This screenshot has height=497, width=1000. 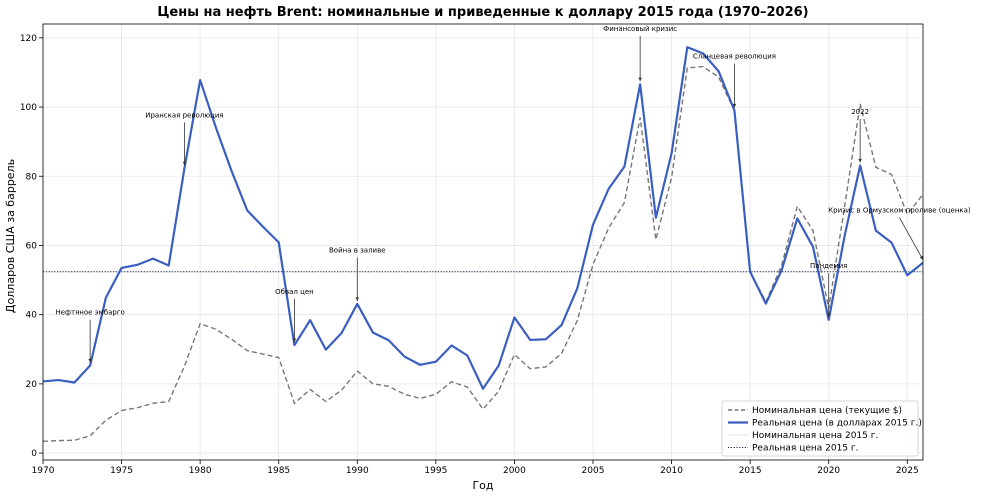 I want to click on annotation-text: Война в заливе, so click(x=357, y=250).